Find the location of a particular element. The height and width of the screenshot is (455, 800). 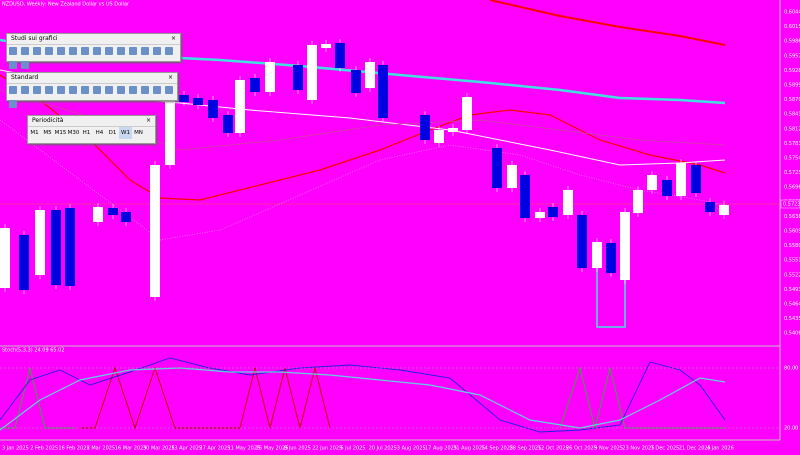

price-label: 0.56090 is located at coordinates (792, 232).